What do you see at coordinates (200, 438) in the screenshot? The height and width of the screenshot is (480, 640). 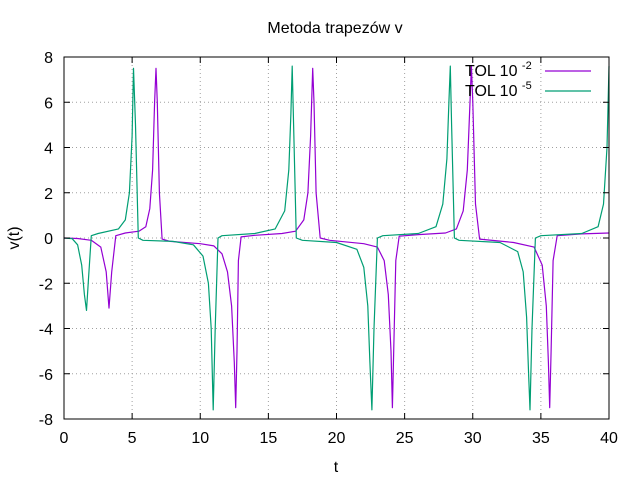 I see `x-tick-label: 10` at bounding box center [200, 438].